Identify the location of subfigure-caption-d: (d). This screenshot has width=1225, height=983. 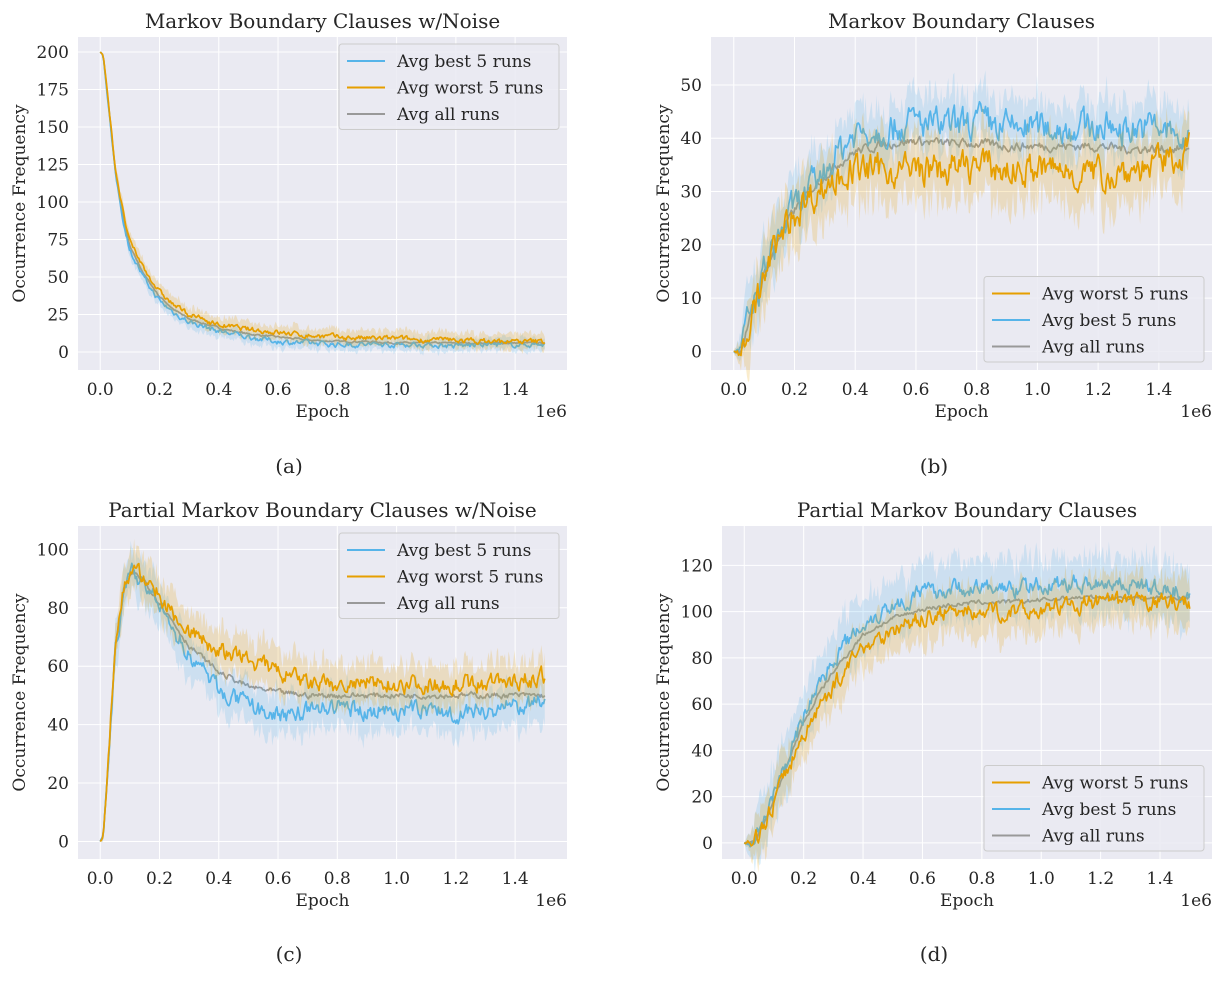
(934, 954).